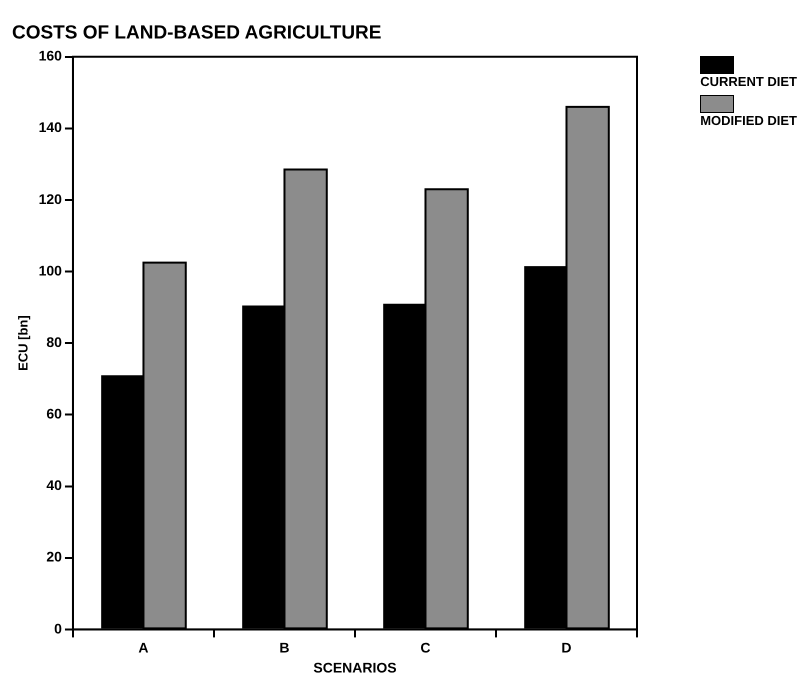 Image resolution: width=805 pixels, height=687 pixels. What do you see at coordinates (54, 414) in the screenshot?
I see `y-tick-label: 60` at bounding box center [54, 414].